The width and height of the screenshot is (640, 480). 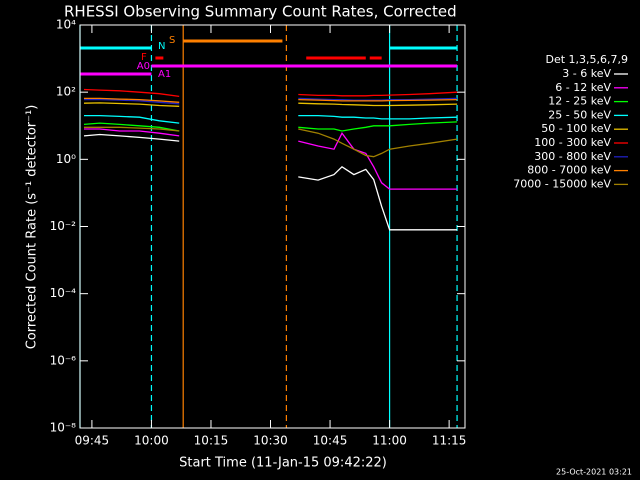 What do you see at coordinates (151, 441) in the screenshot?
I see `x-tick-label: 10:00` at bounding box center [151, 441].